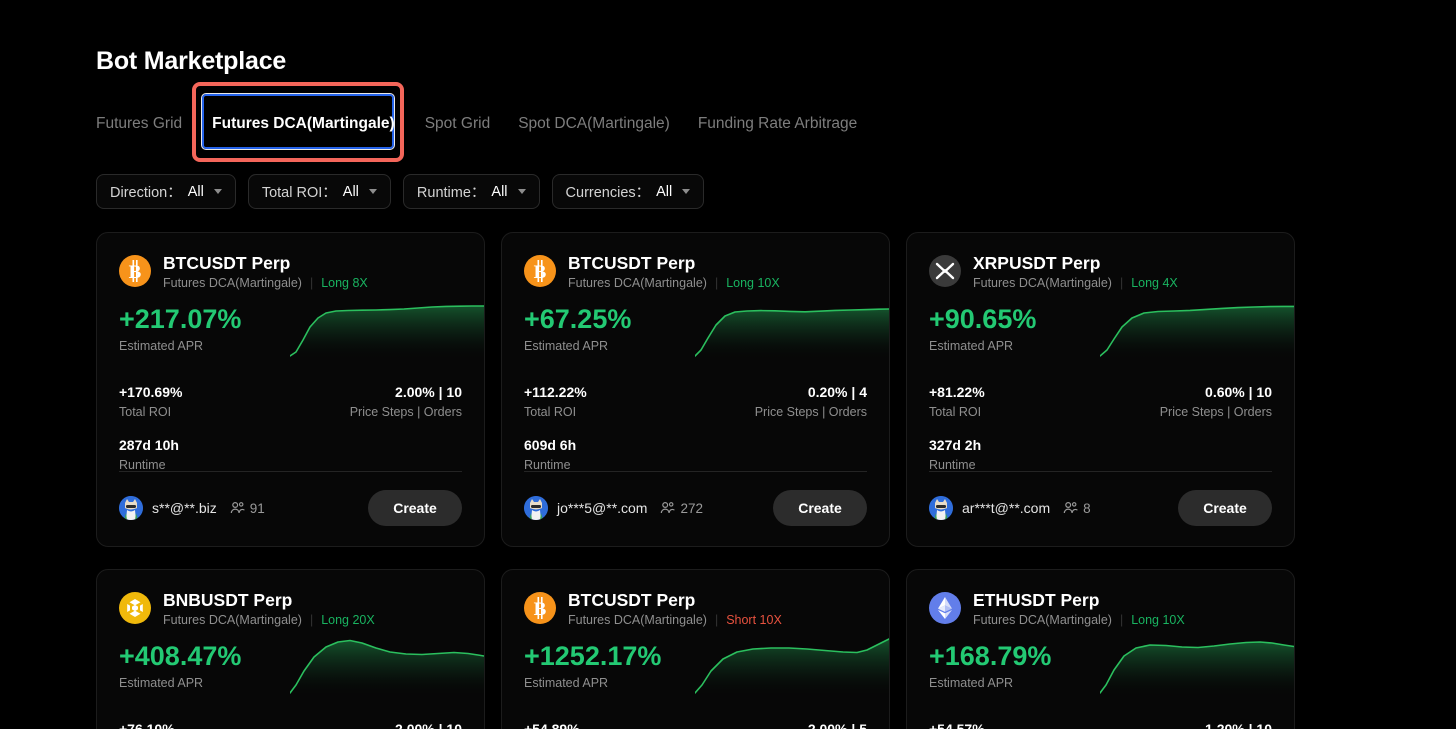  What do you see at coordinates (406, 401) in the screenshot?
I see `price-steps-orders-stat: 2.00% | 10 Price Steps | Orders` at bounding box center [406, 401].